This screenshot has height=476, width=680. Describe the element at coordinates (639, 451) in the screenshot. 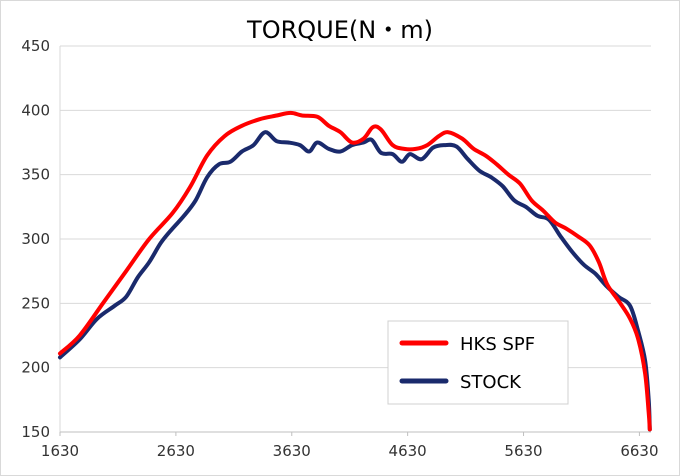

I see `x-tick-label: 6630` at that location.